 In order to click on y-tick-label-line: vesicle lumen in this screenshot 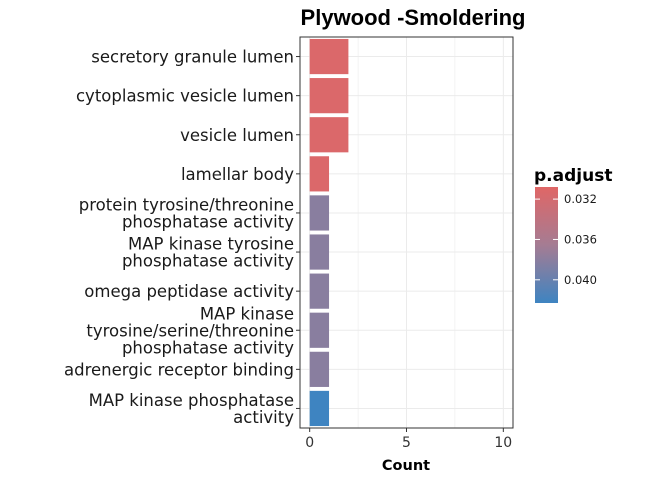, I will do `click(237, 135)`.